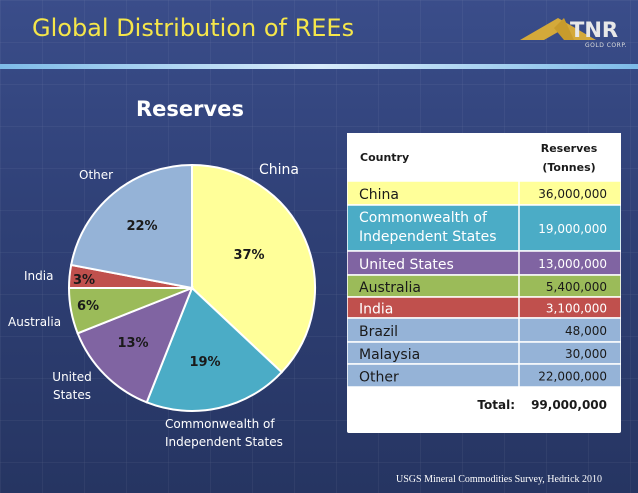  What do you see at coordinates (572, 229) in the screenshot?
I see `table-cell-reserves-1: 19,000,000` at bounding box center [572, 229].